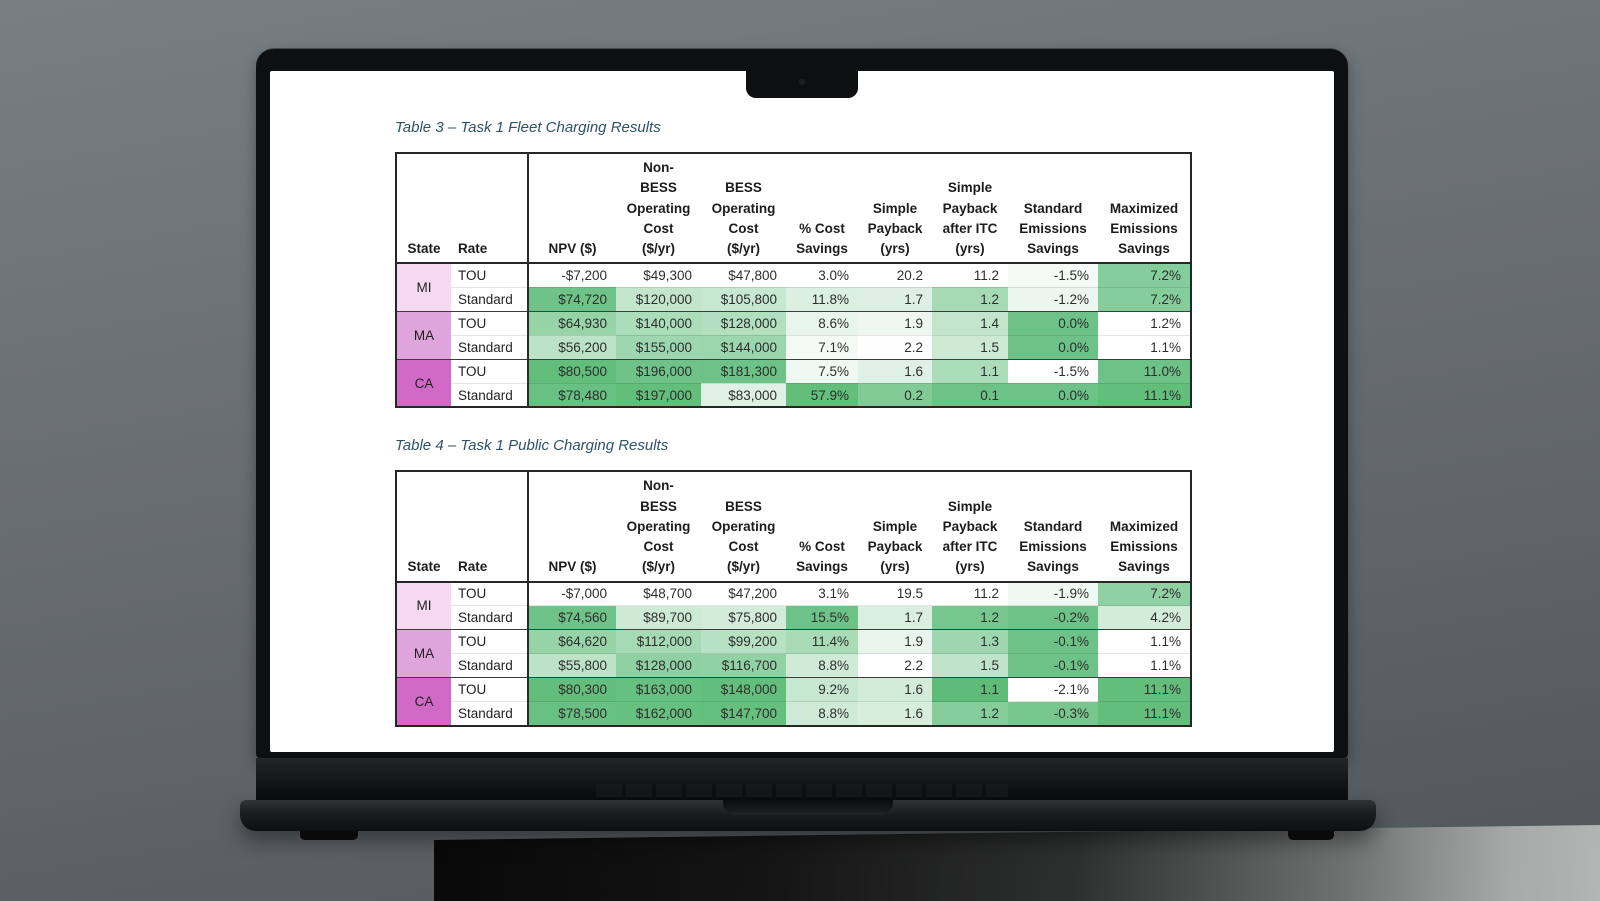  I want to click on column-header: Rate, so click(490, 526).